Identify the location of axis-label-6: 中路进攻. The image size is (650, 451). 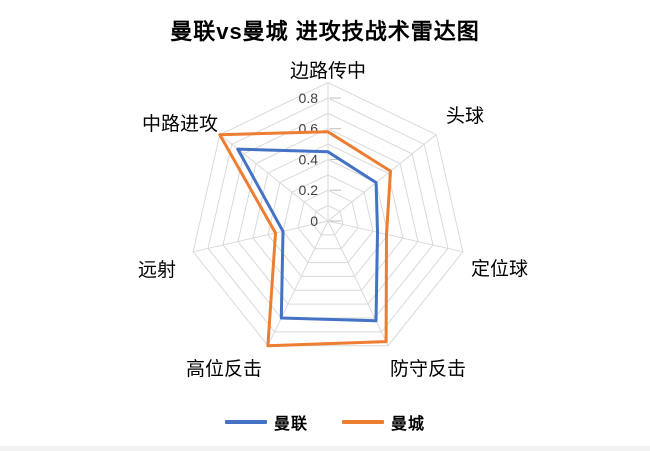
(180, 124).